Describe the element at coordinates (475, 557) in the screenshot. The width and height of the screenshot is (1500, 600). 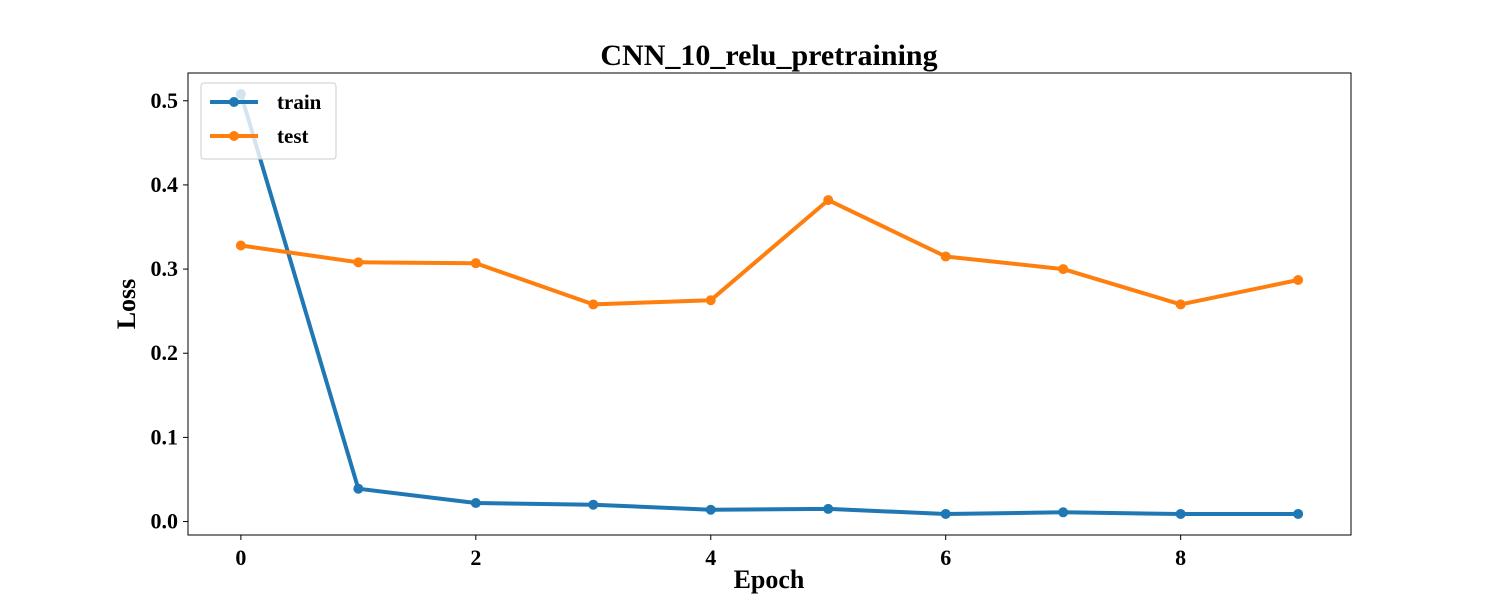
I see `x-tick-label: 2` at that location.